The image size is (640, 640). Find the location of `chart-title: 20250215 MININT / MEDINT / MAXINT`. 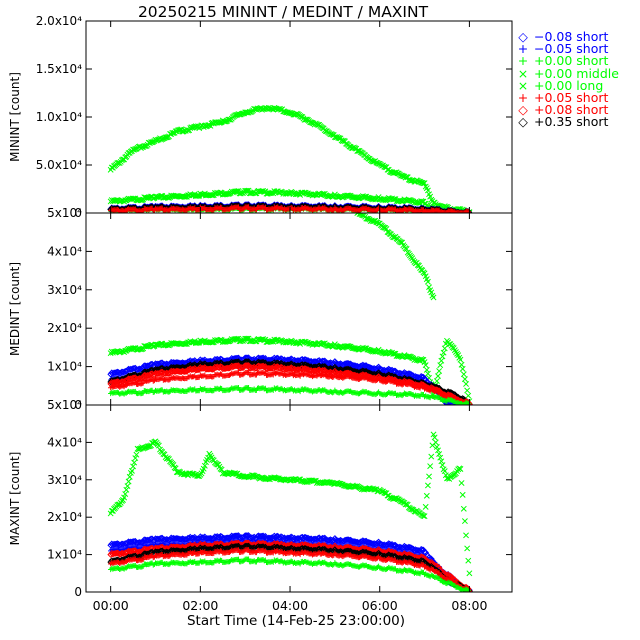

chart-title: 20250215 MININT / MEDINT / MAXINT is located at coordinates (283, 12).